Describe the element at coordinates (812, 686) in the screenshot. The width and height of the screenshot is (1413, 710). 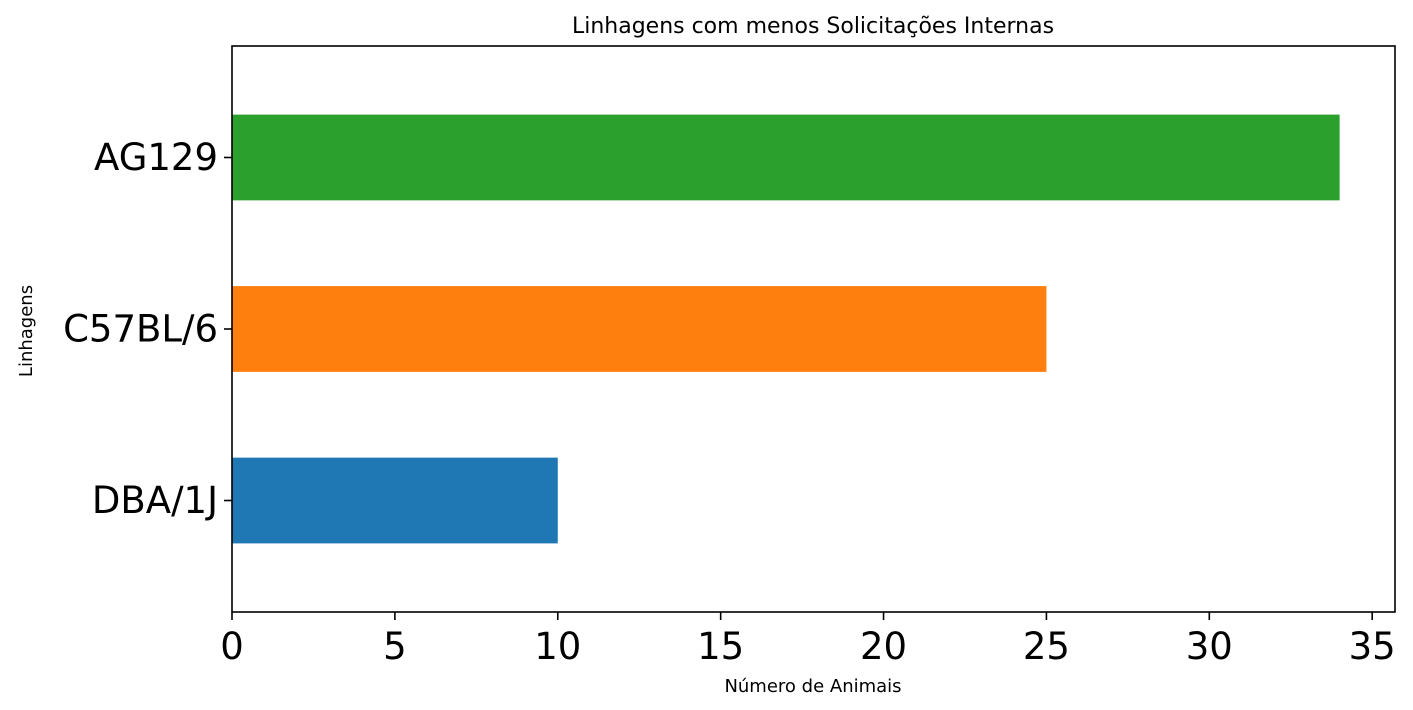
I see `x-axis-label: Número de Animais` at that location.